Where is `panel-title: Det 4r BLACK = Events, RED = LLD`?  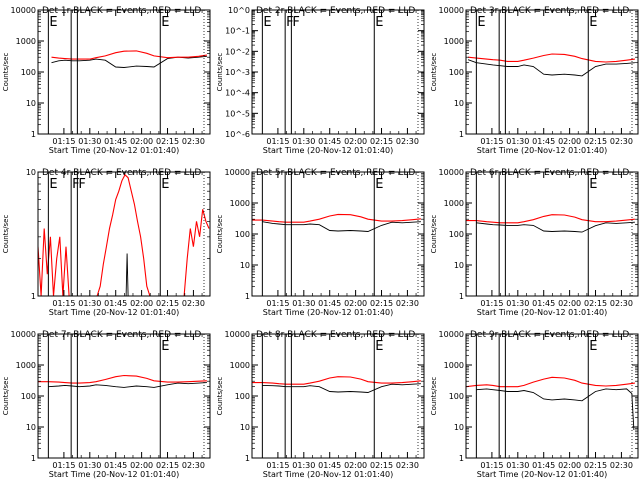
panel-title: Det 4r BLACK = Events, RED = LLD is located at coordinates (121, 173).